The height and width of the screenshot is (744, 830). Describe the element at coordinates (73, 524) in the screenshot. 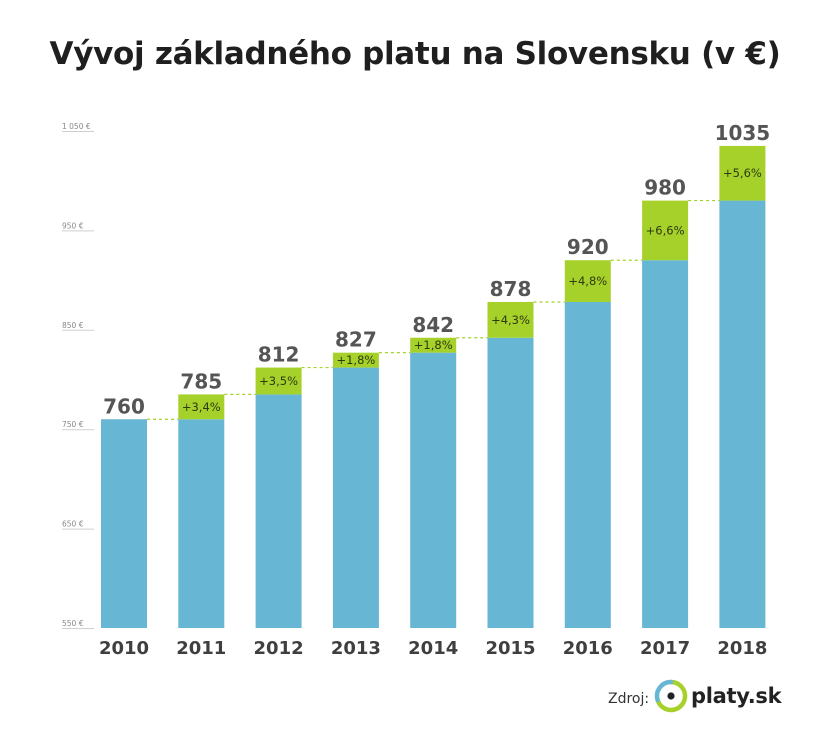

I see `y-tick-label: 650 €` at that location.